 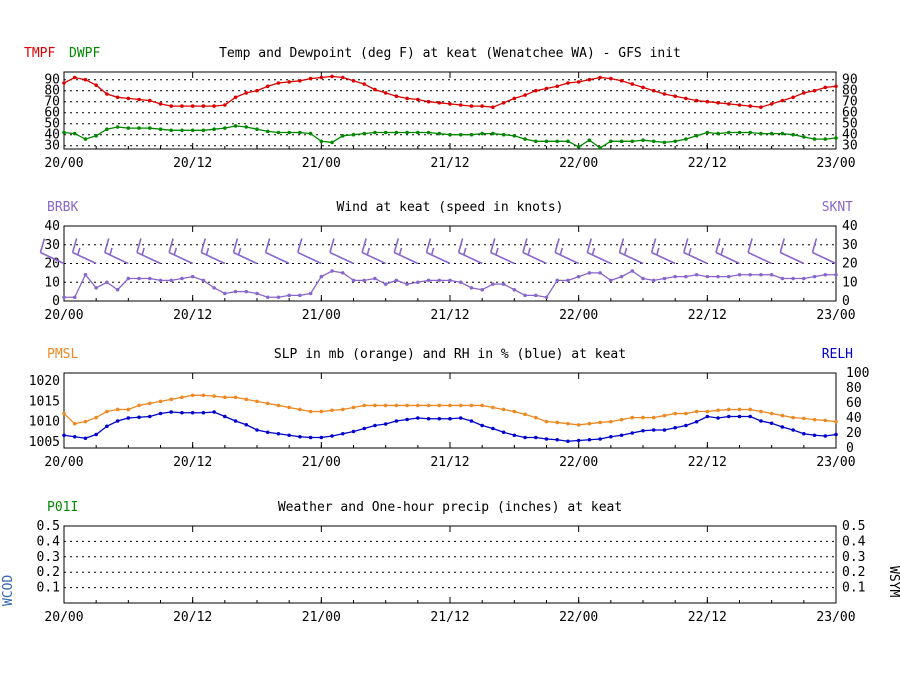 What do you see at coordinates (850, 91) in the screenshot?
I see `y-tick-label-right: 80` at bounding box center [850, 91].